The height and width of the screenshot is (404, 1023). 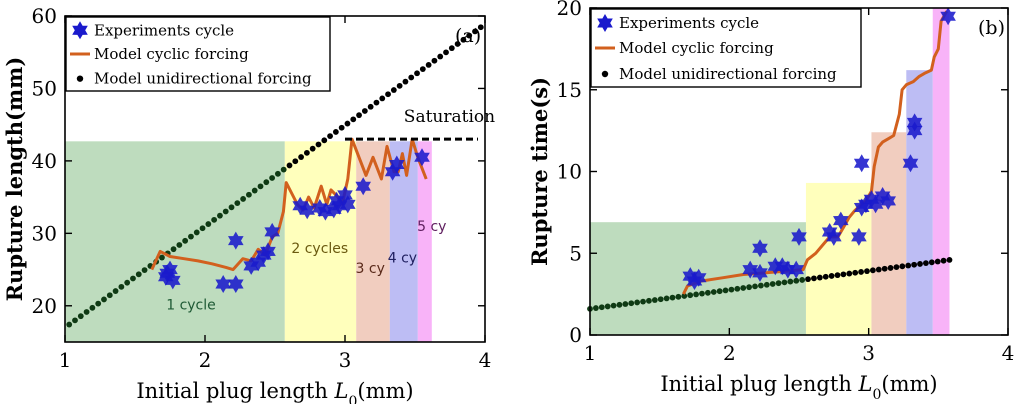 I want to click on region-label-4: 4 cy, so click(x=402, y=258).